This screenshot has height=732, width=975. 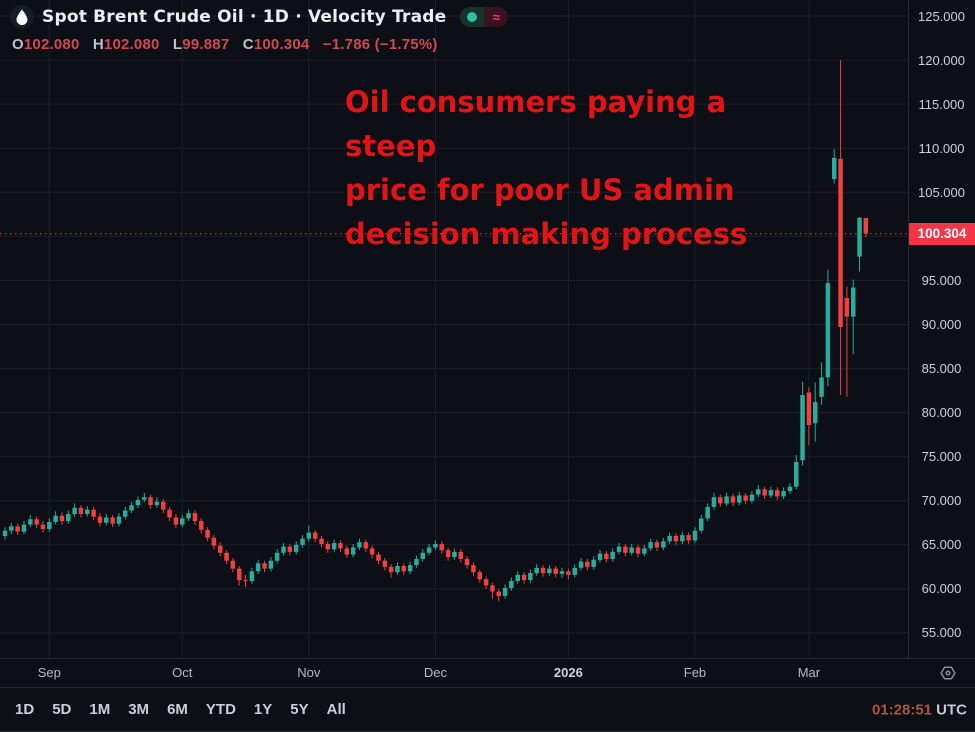 I want to click on price-axis-label: 95.000, so click(x=941, y=280).